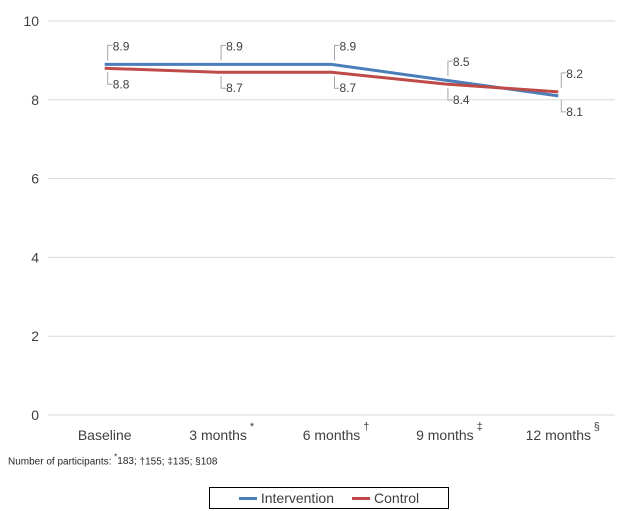  What do you see at coordinates (297, 498) in the screenshot?
I see `legend-label-intervention: Intervention` at bounding box center [297, 498].